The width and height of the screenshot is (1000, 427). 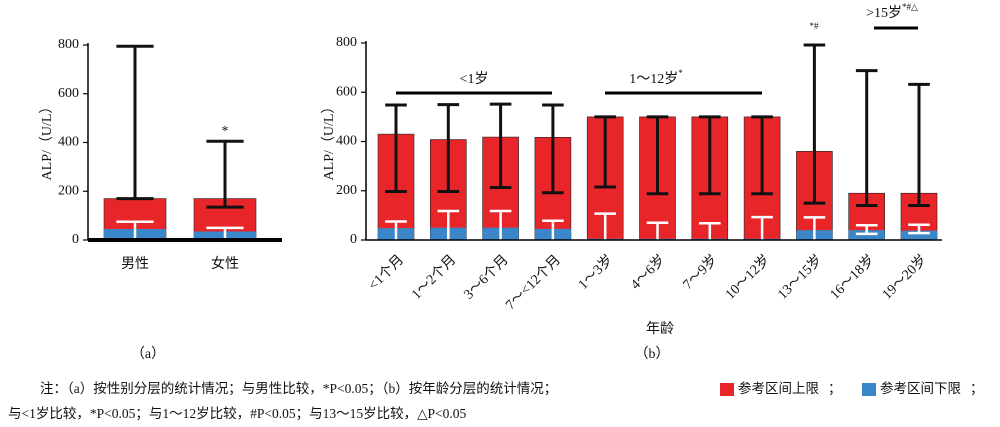 I want to click on annotation-sup: *, so click(x=680, y=73).